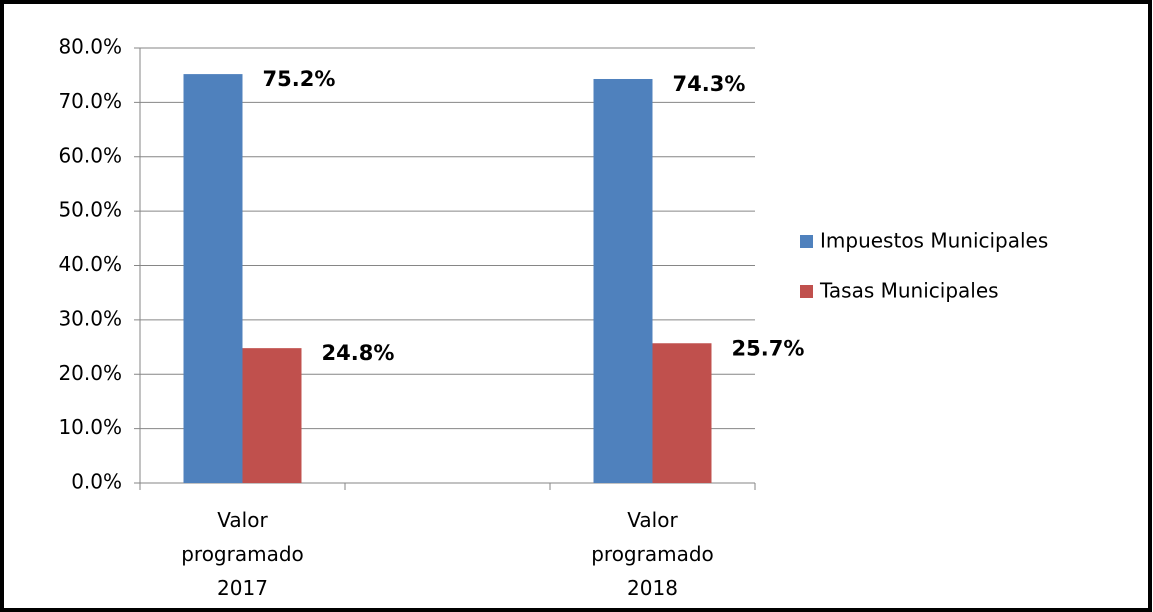 Image resolution: width=1153 pixels, height=612 pixels. What do you see at coordinates (90, 318) in the screenshot?
I see `y-tick-label: 30.0%` at bounding box center [90, 318].